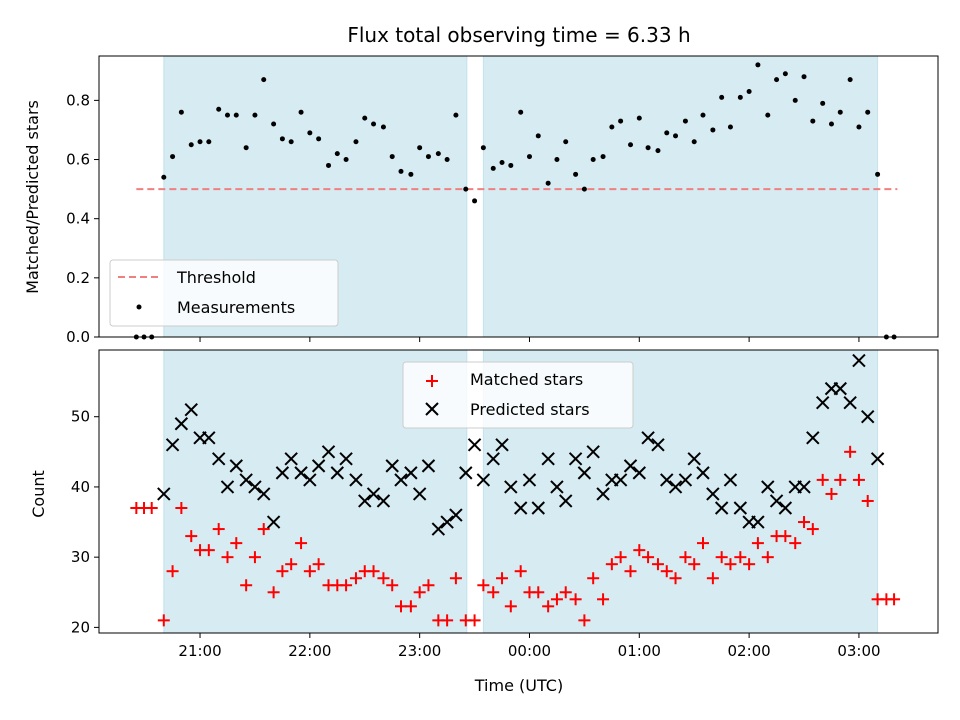 This screenshot has height=720, width=960. I want to click on top-ytick-label: 0.6, so click(78, 160).